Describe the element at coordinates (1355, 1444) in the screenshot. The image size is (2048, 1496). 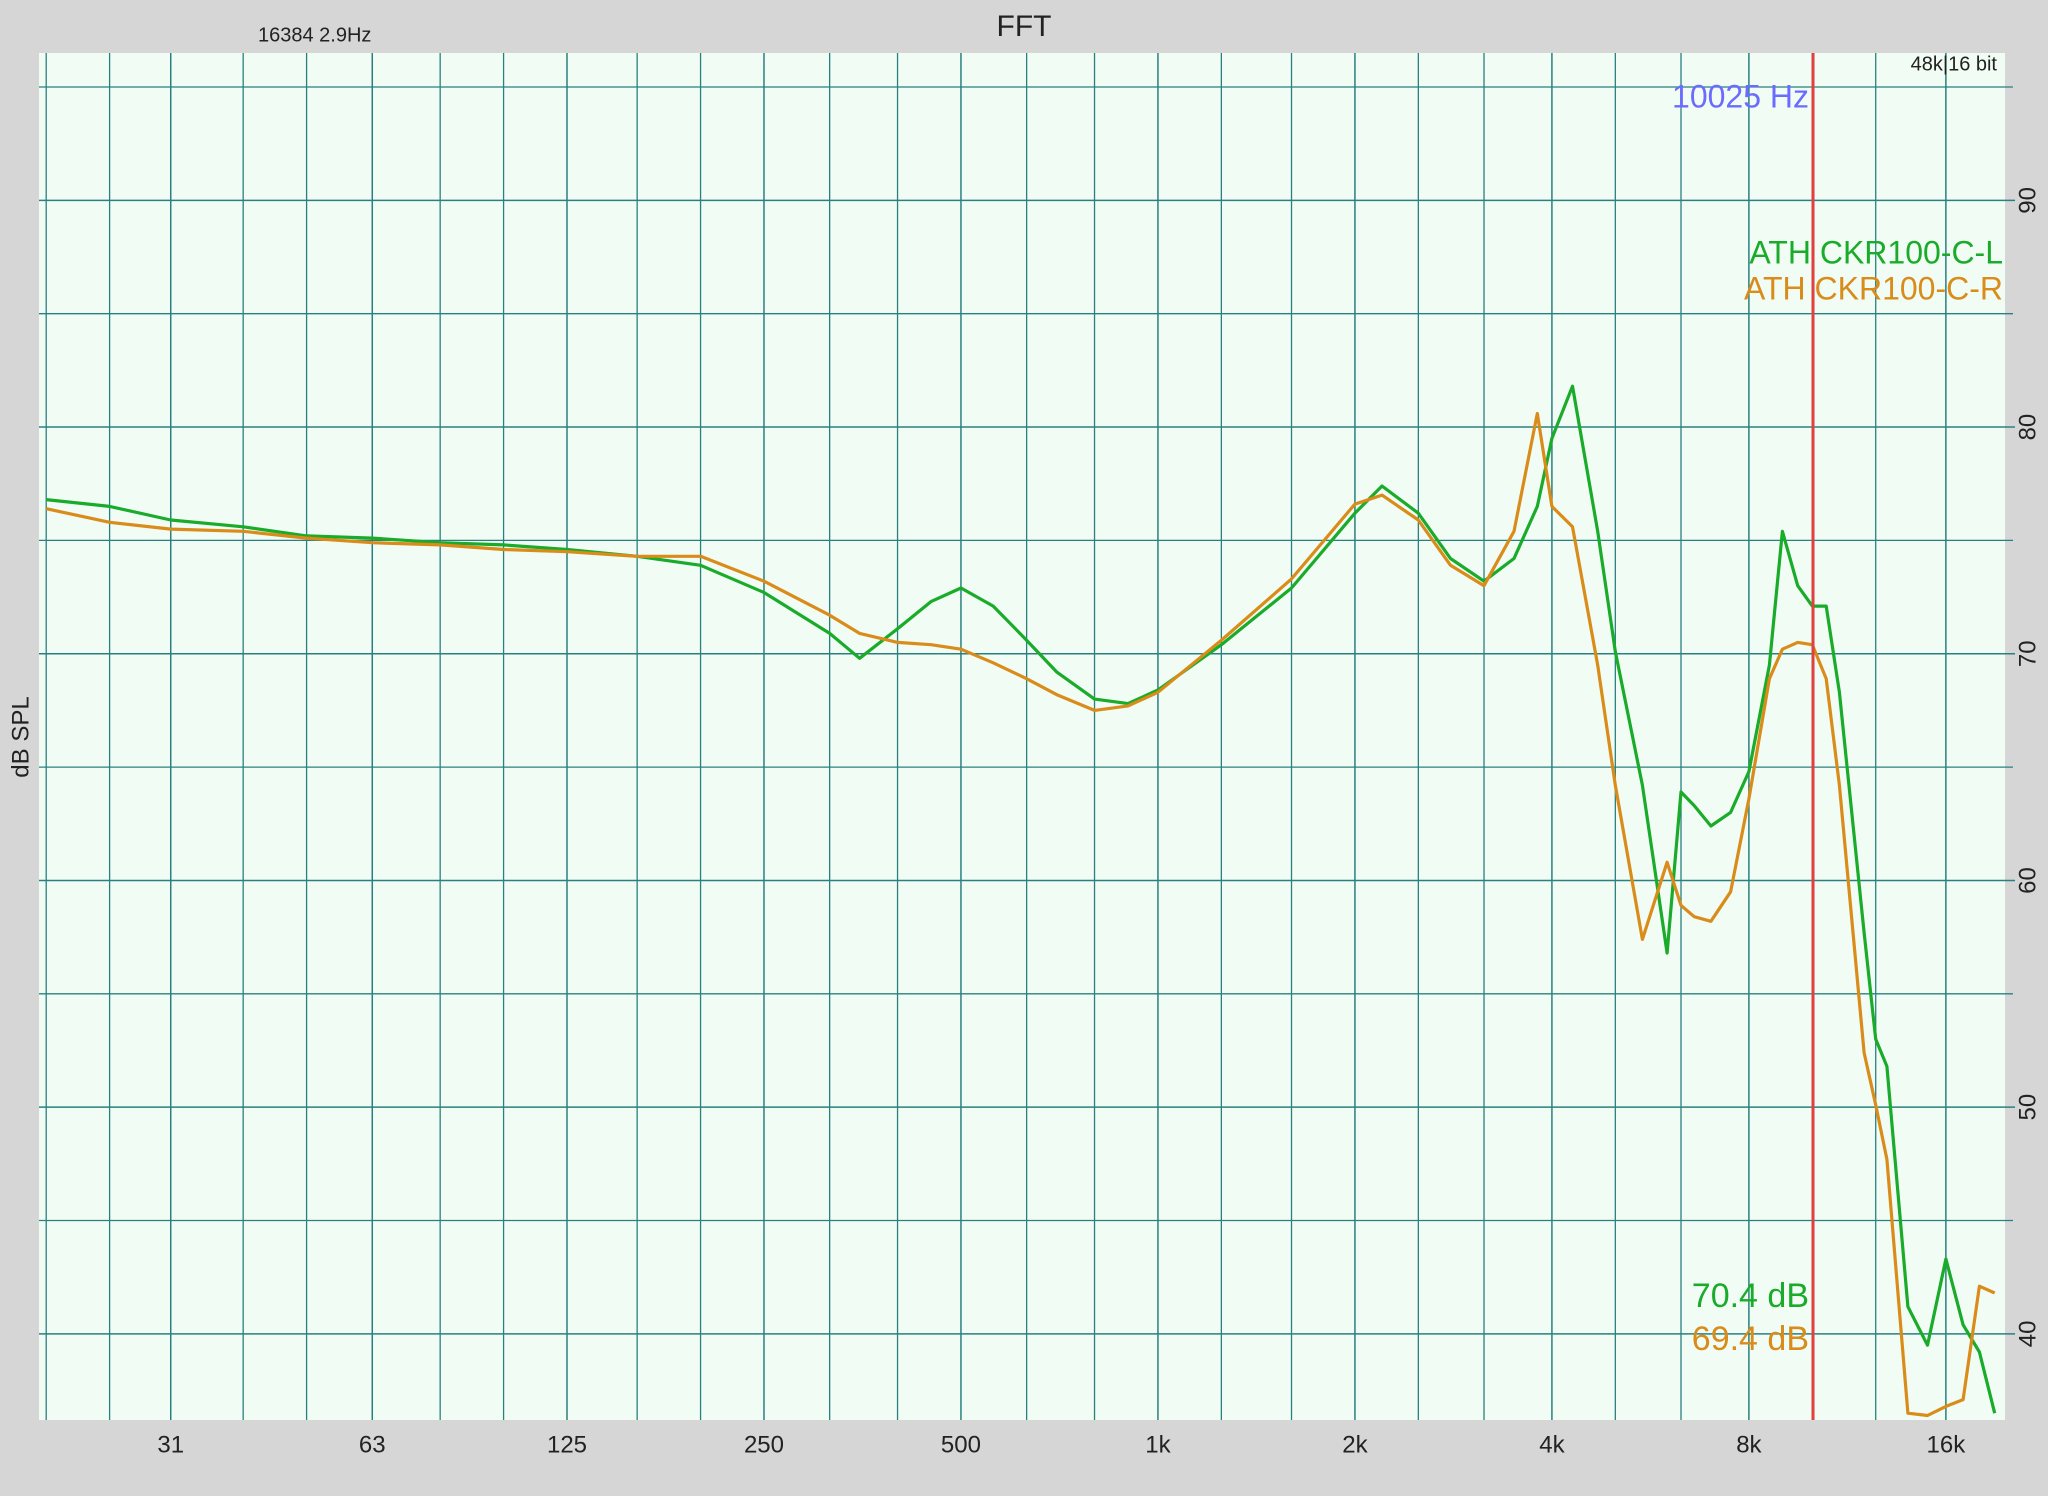
I see `x-tick-label: 2k` at that location.